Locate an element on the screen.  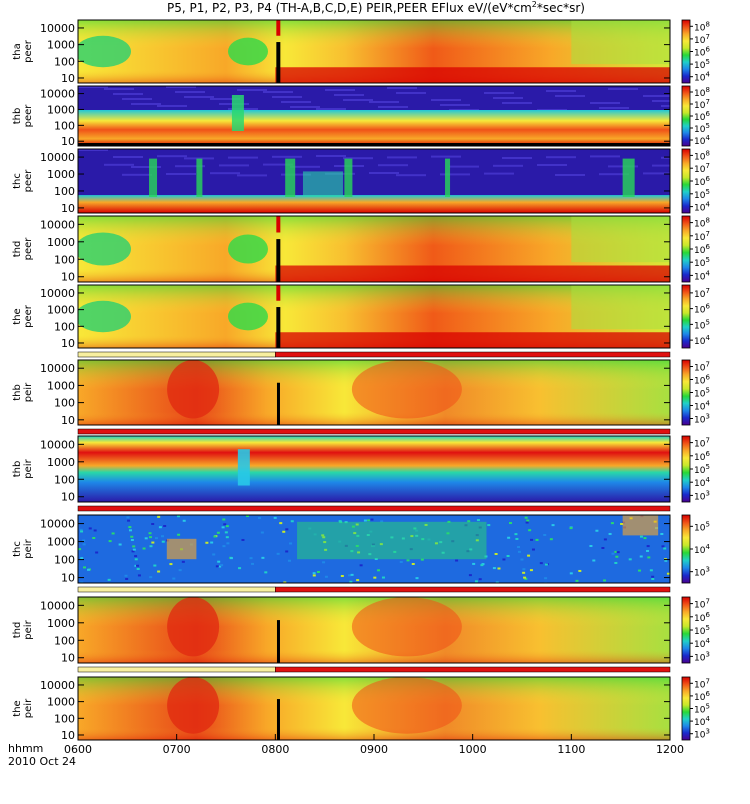
panel-label: thepeer is located at coordinates (23, 316).